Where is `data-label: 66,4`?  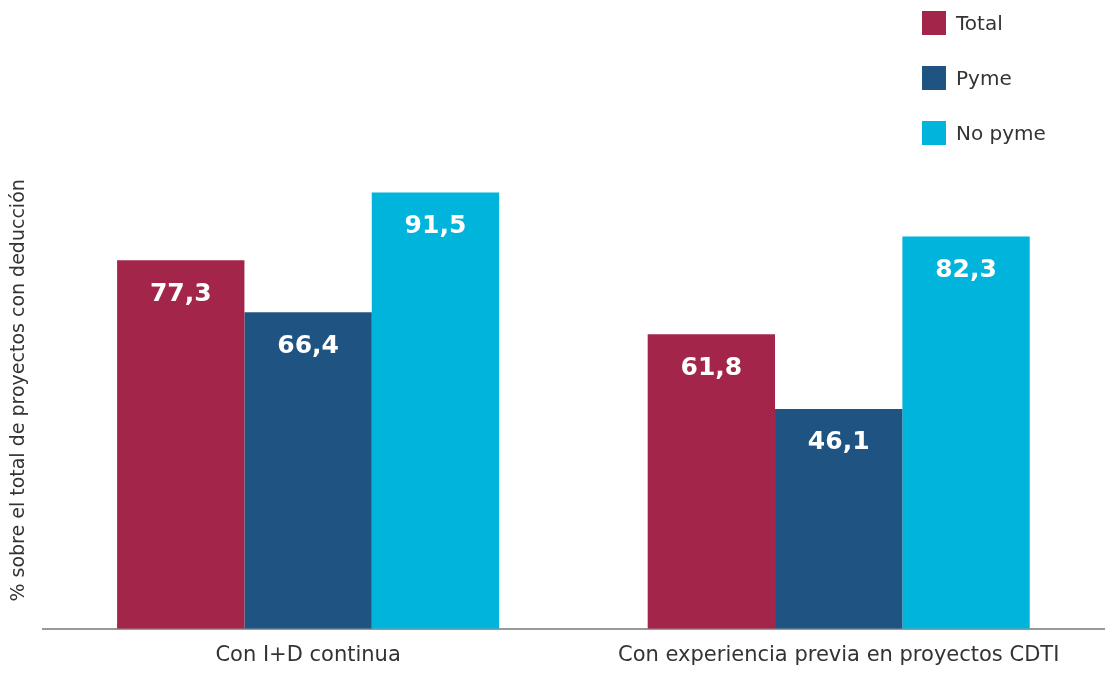 data-label: 66,4 is located at coordinates (308, 344).